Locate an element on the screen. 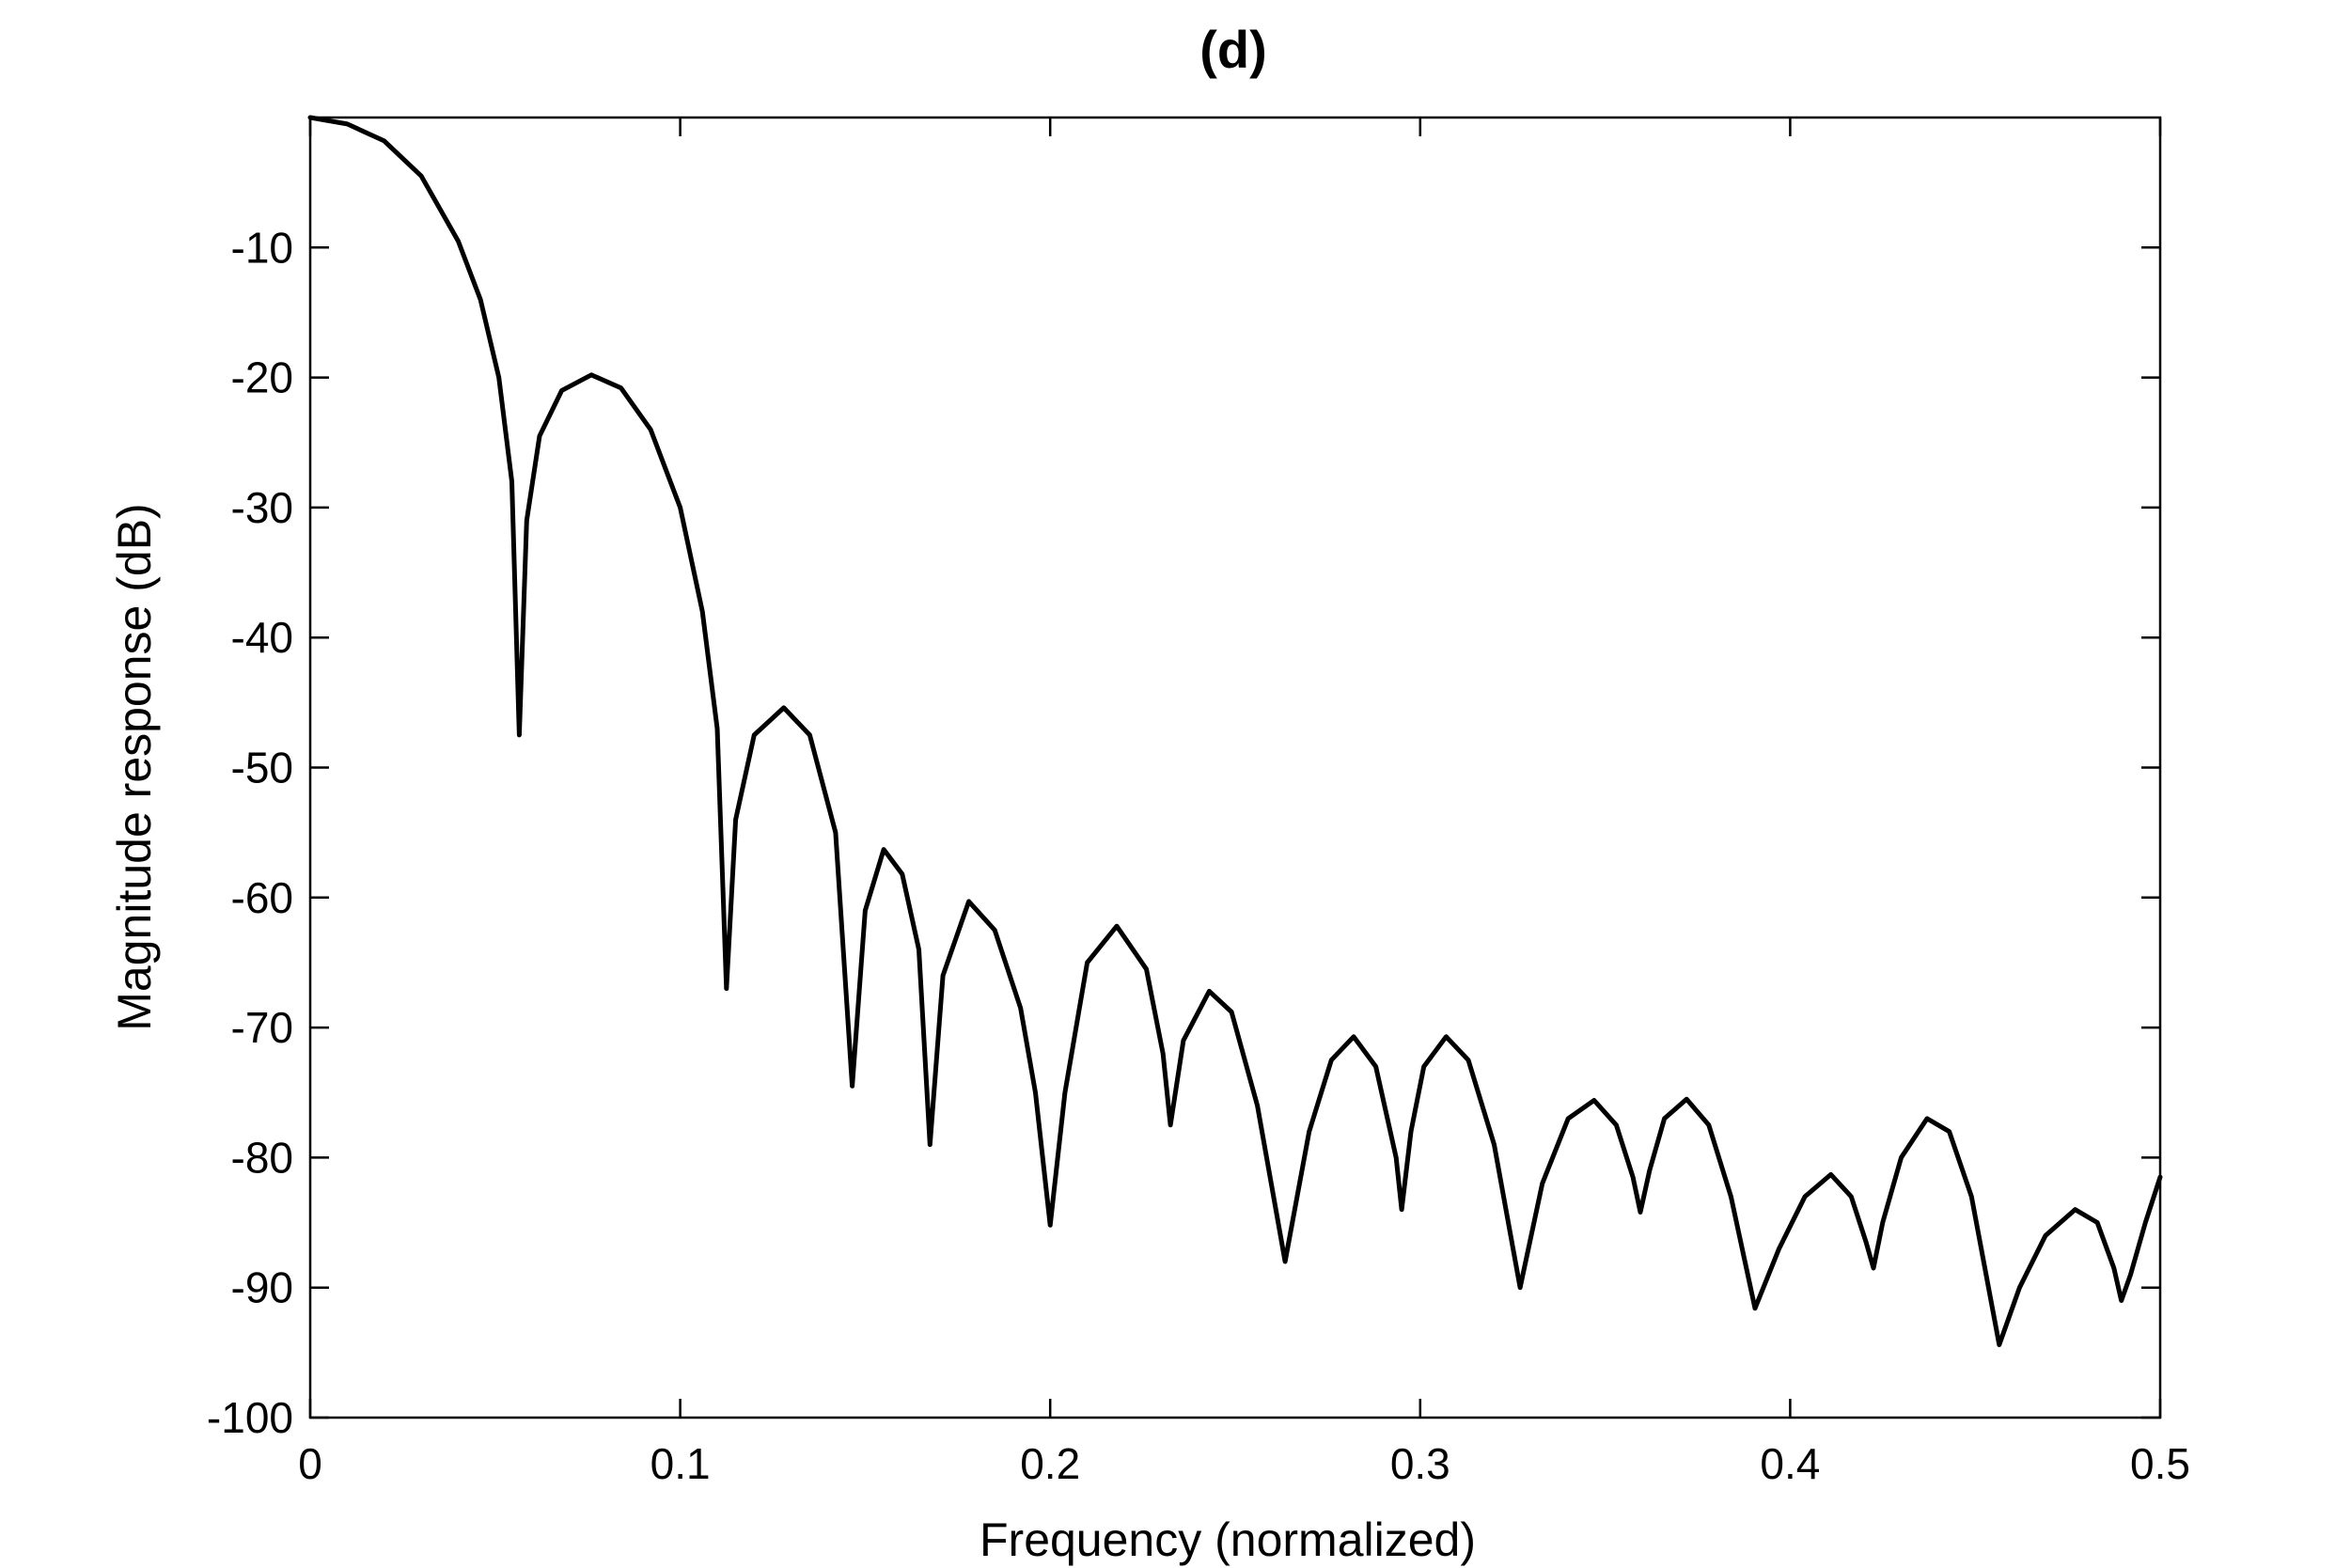  y-tick-label: -30 is located at coordinates (262, 508).